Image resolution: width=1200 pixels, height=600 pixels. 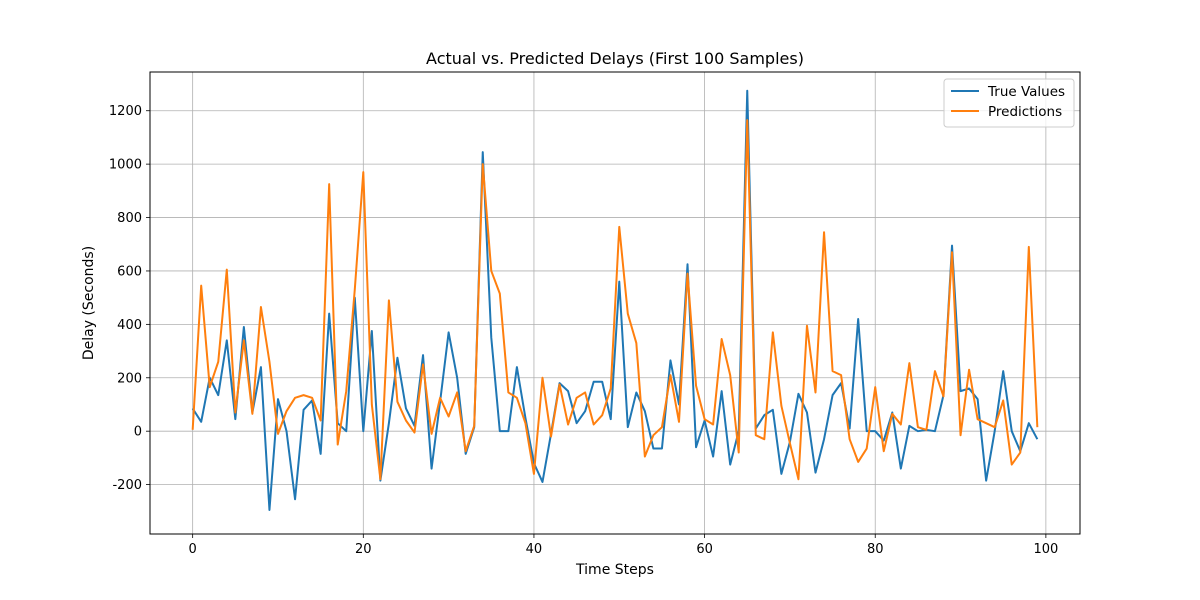 What do you see at coordinates (125, 165) in the screenshot?
I see `y-tick-label: 1000` at bounding box center [125, 165].